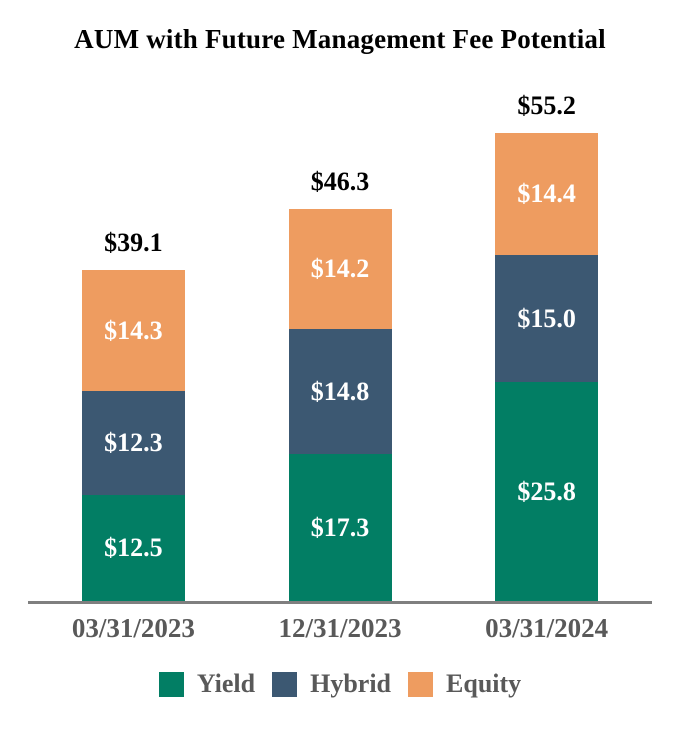 Image resolution: width=680 pixels, height=730 pixels. I want to click on segment-label: $12.3, so click(133, 442).